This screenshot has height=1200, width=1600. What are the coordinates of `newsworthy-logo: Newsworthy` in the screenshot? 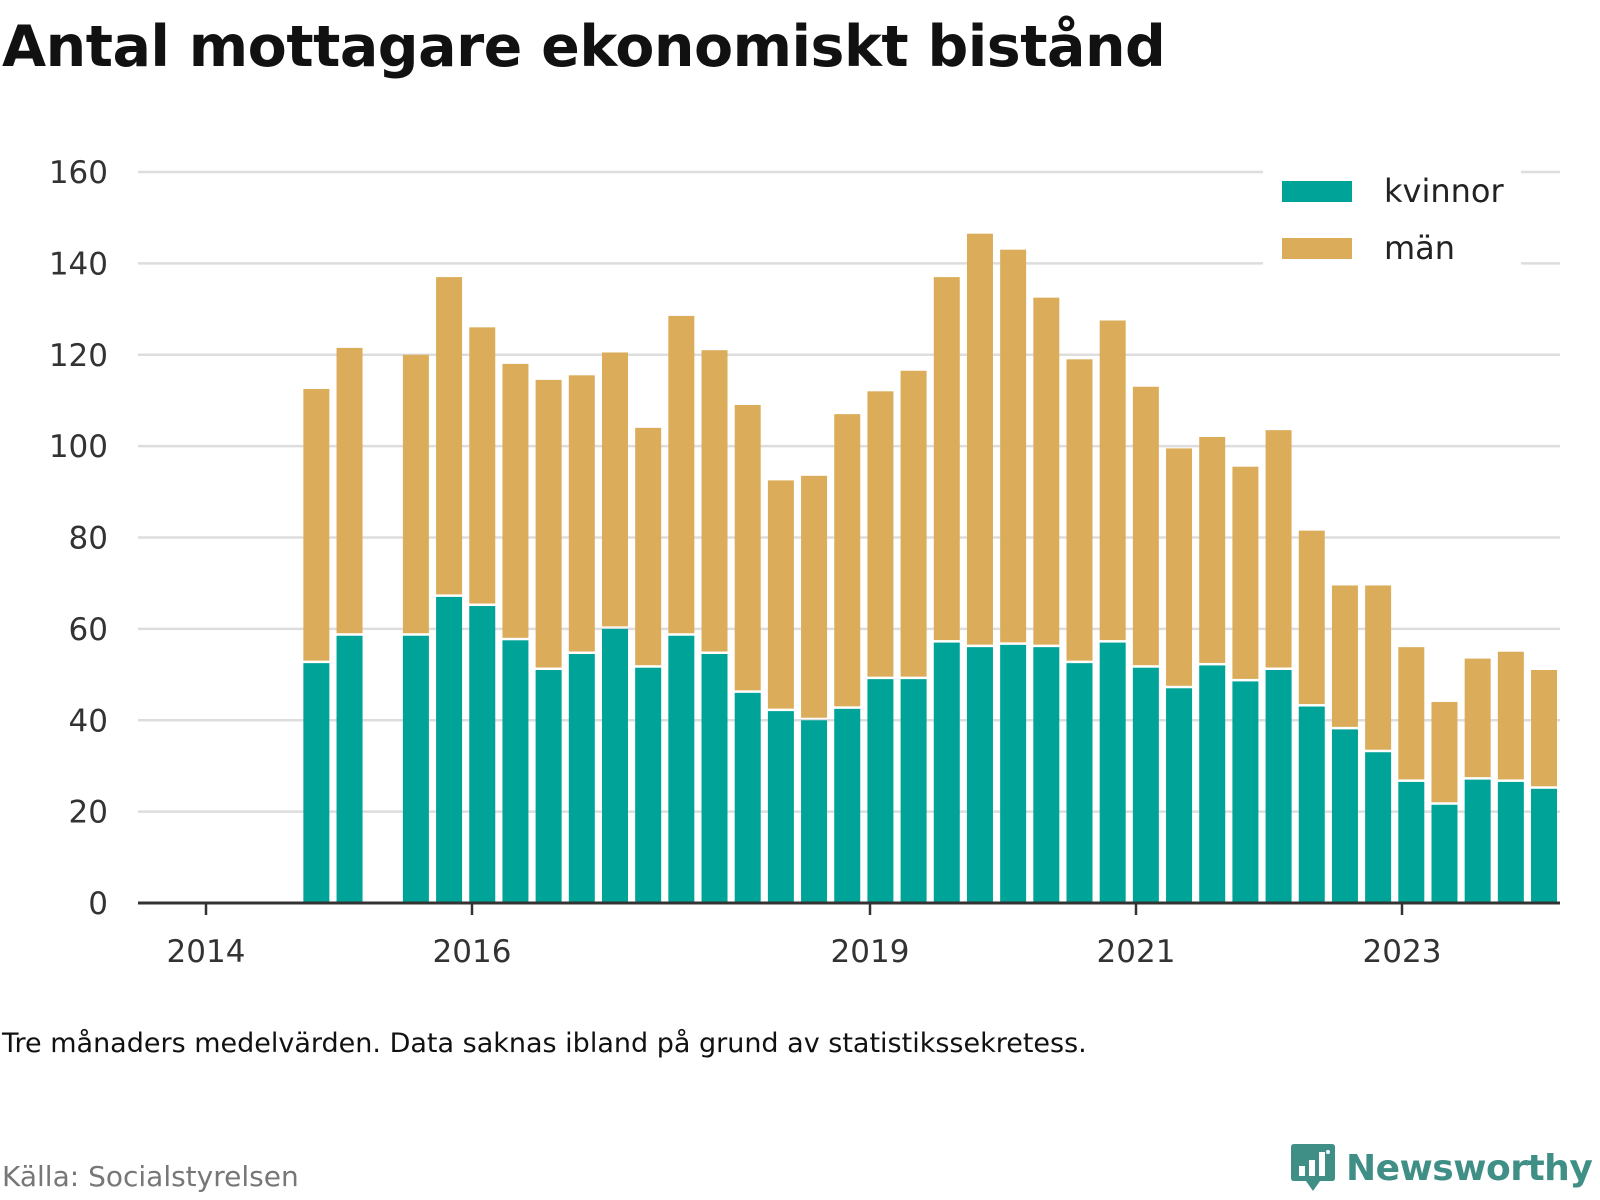 It's located at (1441, 1168).